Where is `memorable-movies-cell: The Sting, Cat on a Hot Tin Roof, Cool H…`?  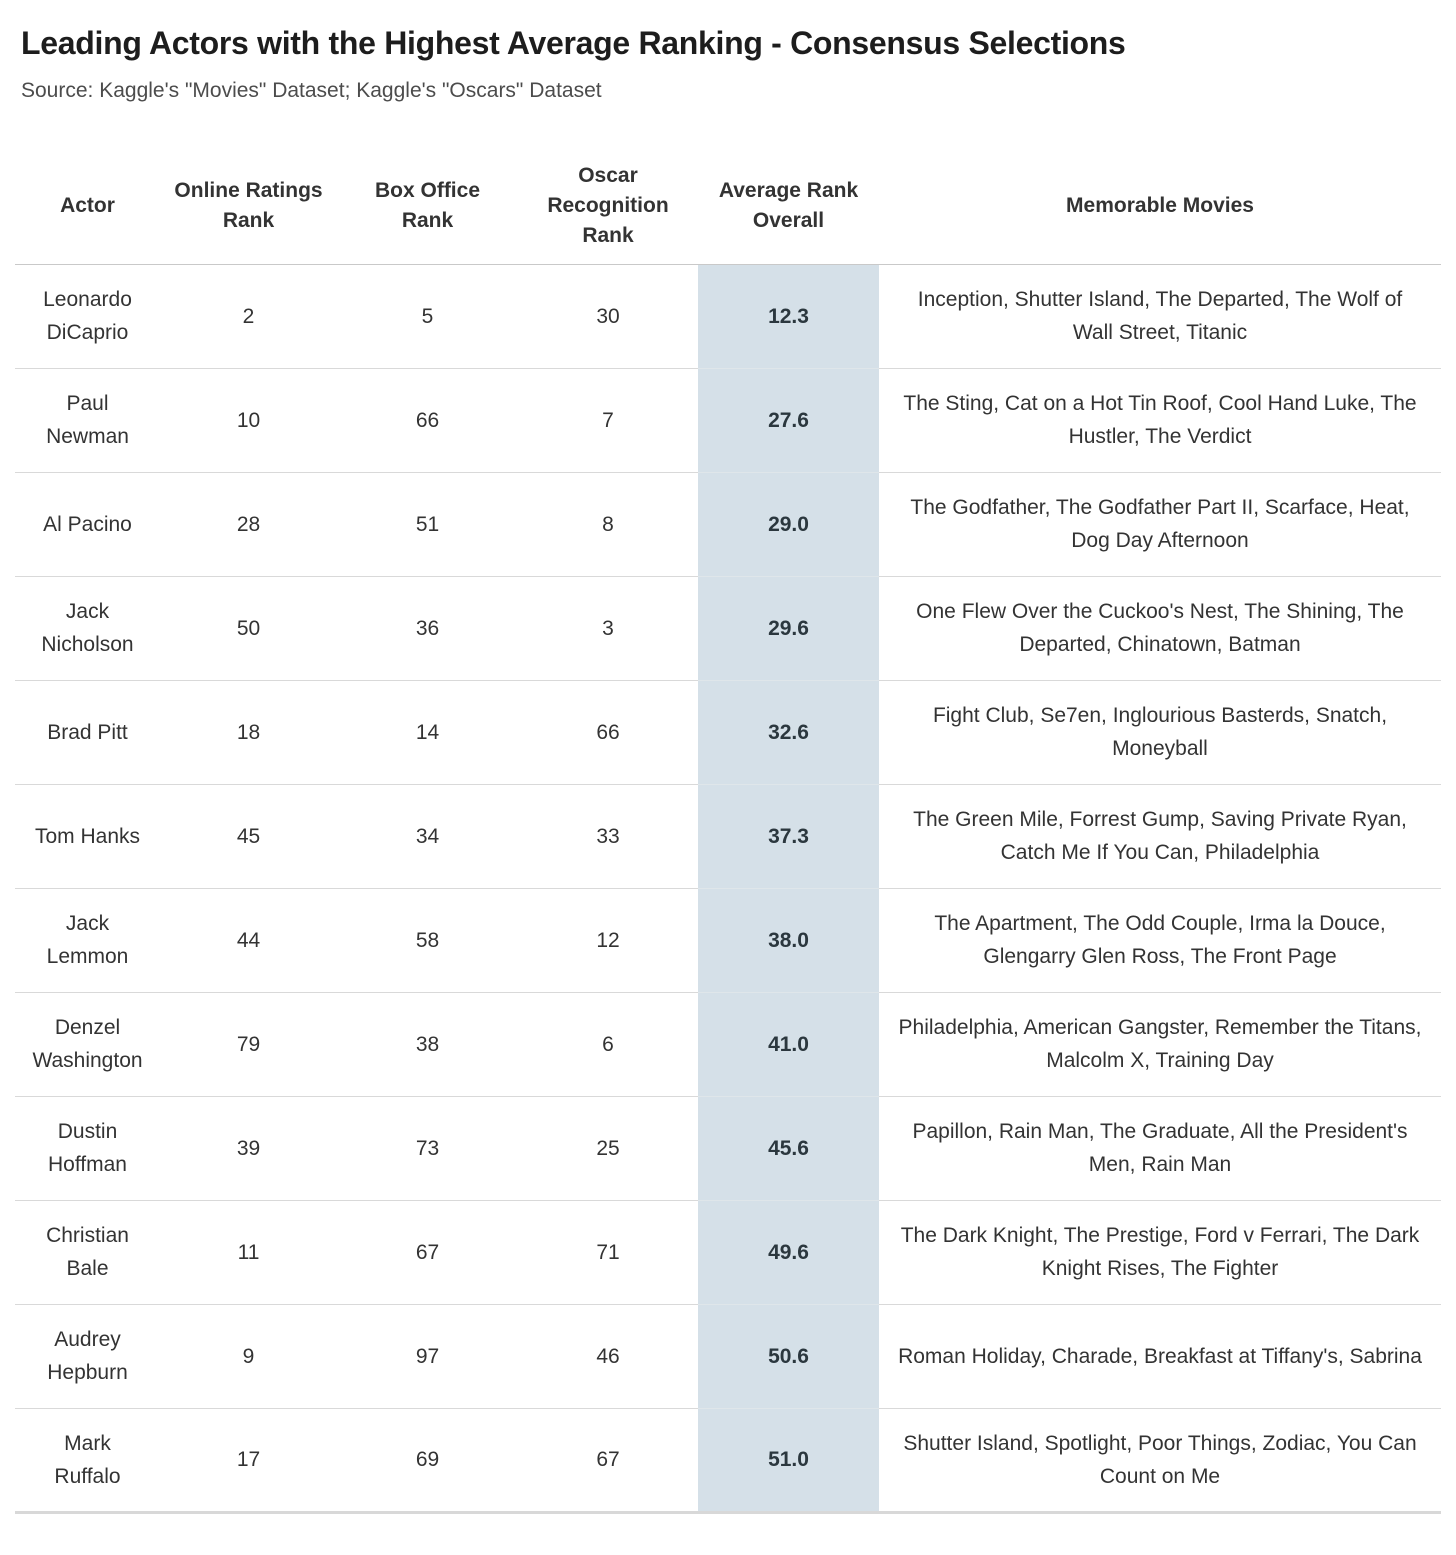
memorable-movies-cell: The Sting, Cat on a Hot Tin Roof, Cool H… is located at coordinates (1160, 420).